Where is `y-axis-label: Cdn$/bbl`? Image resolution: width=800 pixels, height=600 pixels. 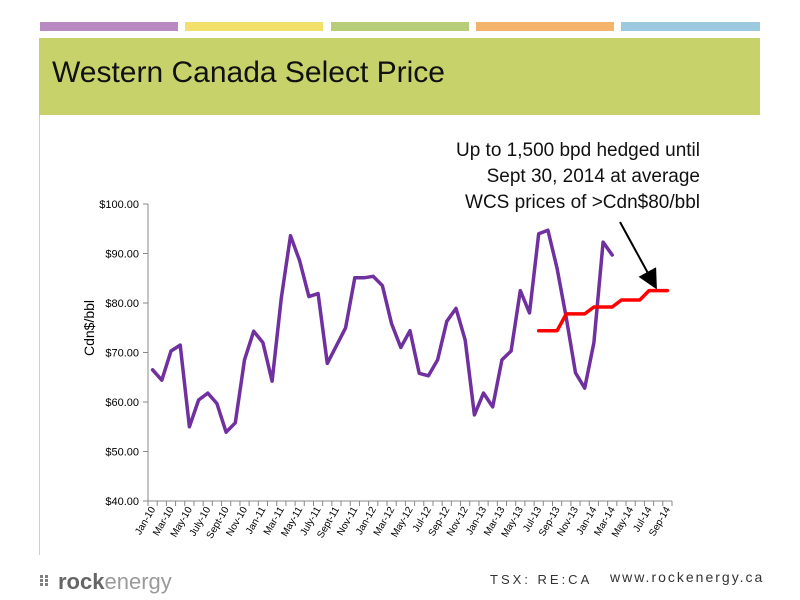
y-axis-label: Cdn$/bbl is located at coordinates (89, 328).